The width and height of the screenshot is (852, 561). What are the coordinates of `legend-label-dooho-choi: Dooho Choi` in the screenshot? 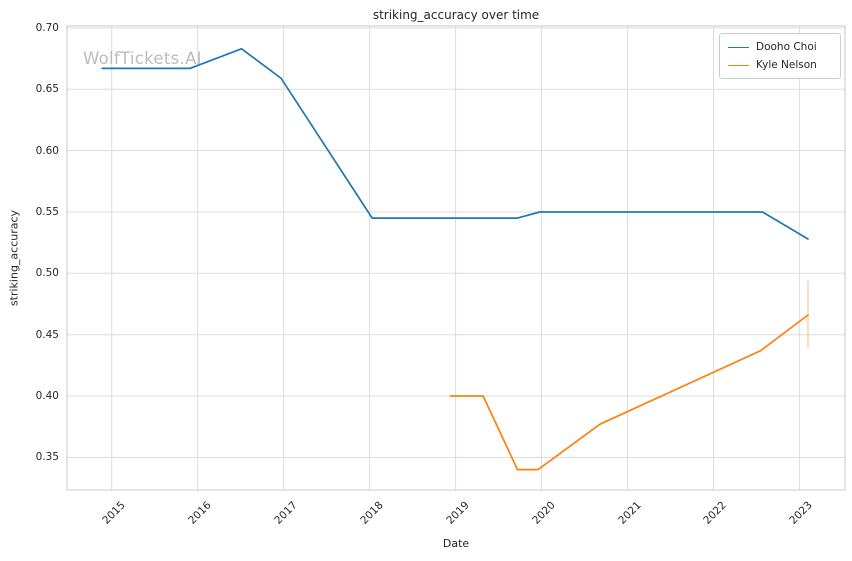 It's located at (786, 47).